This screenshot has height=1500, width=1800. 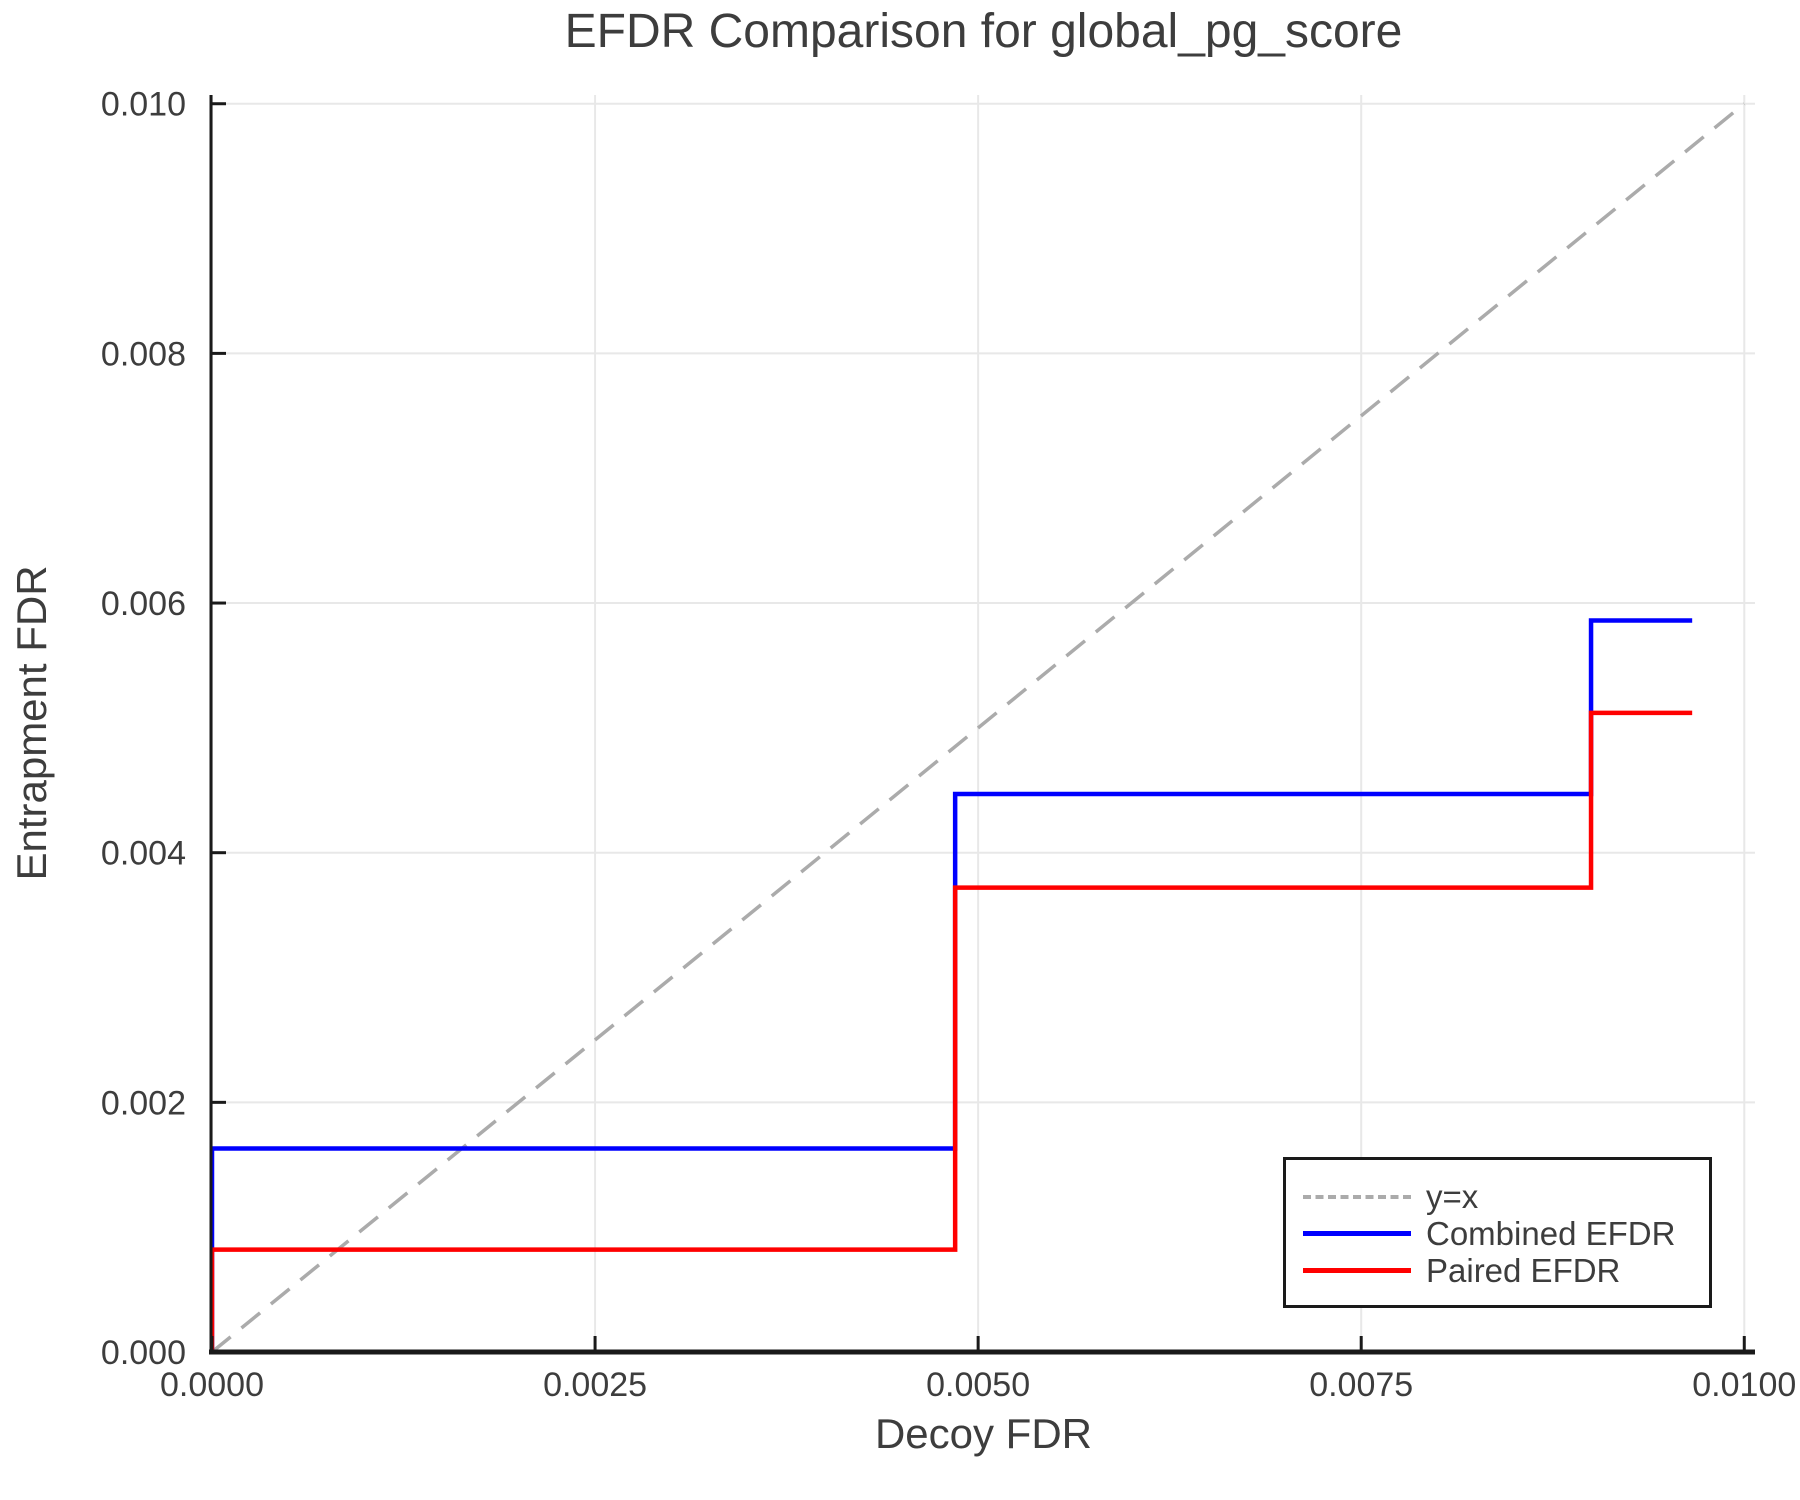 I want to click on x-tick-label: 0.0075, so click(x=1361, y=1385).